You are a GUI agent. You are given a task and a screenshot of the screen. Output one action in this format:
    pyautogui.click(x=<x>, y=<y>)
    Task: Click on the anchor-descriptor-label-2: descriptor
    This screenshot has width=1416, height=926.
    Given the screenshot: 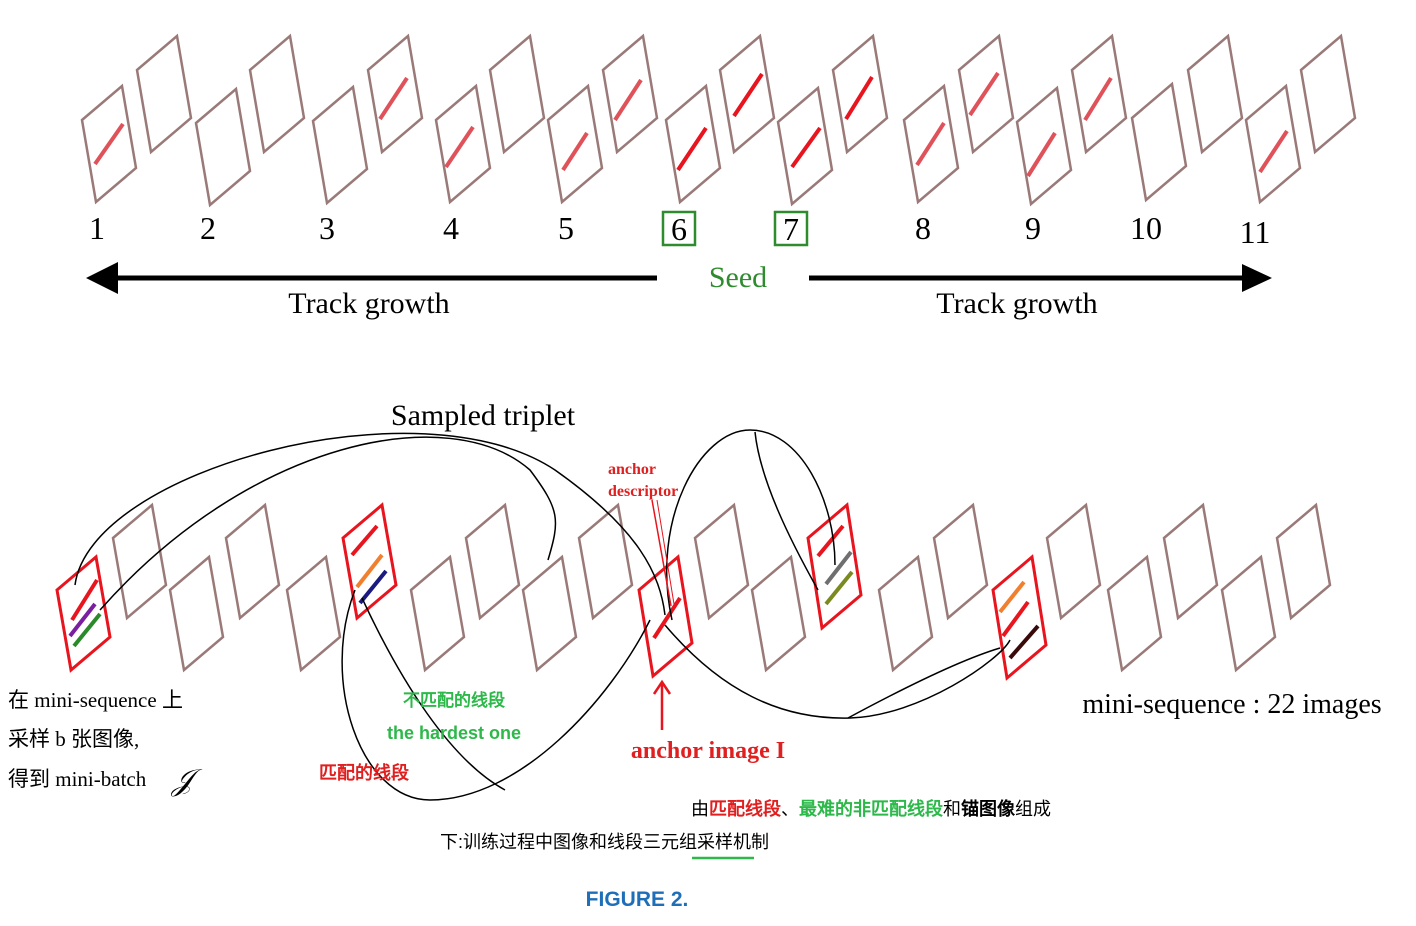 What is the action you would take?
    pyautogui.click(x=643, y=491)
    